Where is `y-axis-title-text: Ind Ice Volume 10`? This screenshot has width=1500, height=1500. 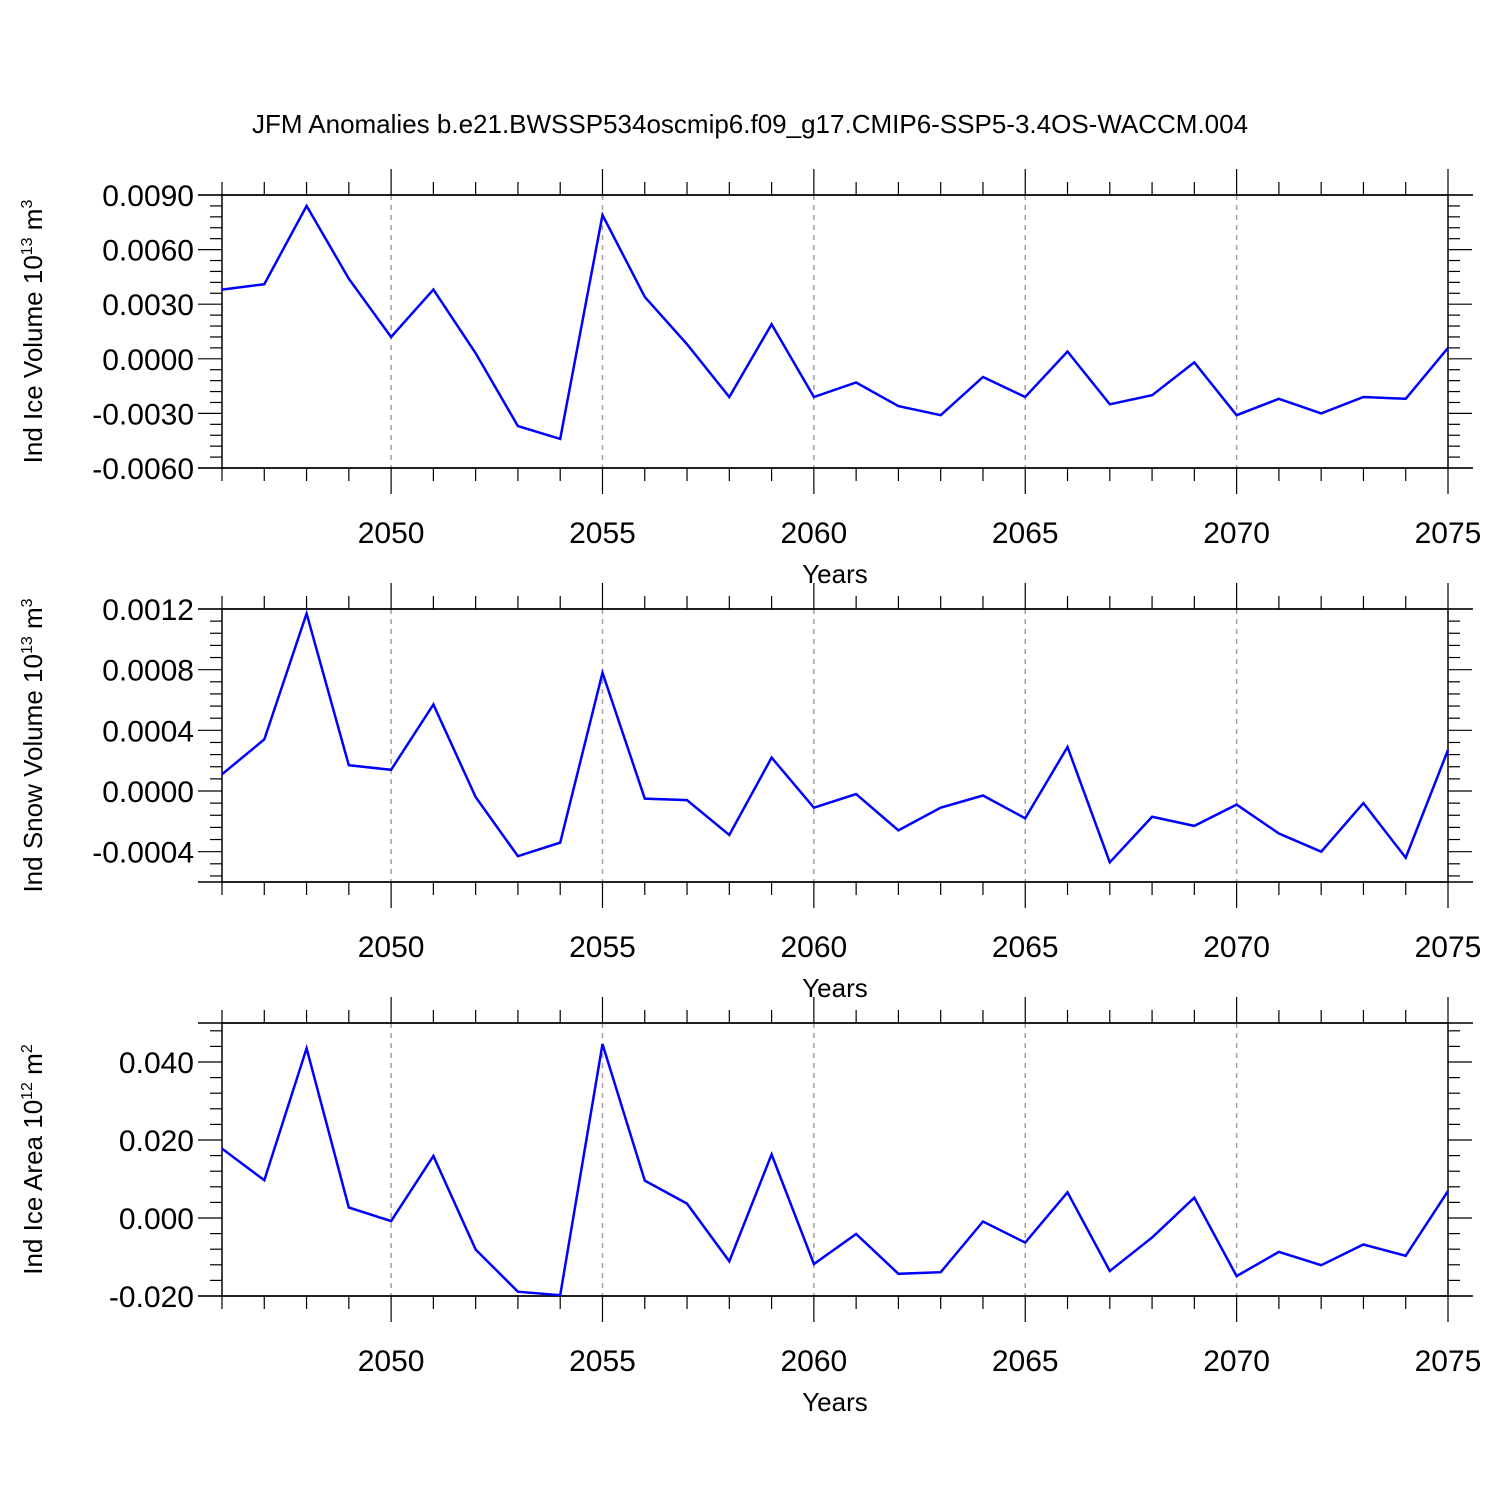 y-axis-title-text: Ind Ice Volume 10 is located at coordinates (33, 359).